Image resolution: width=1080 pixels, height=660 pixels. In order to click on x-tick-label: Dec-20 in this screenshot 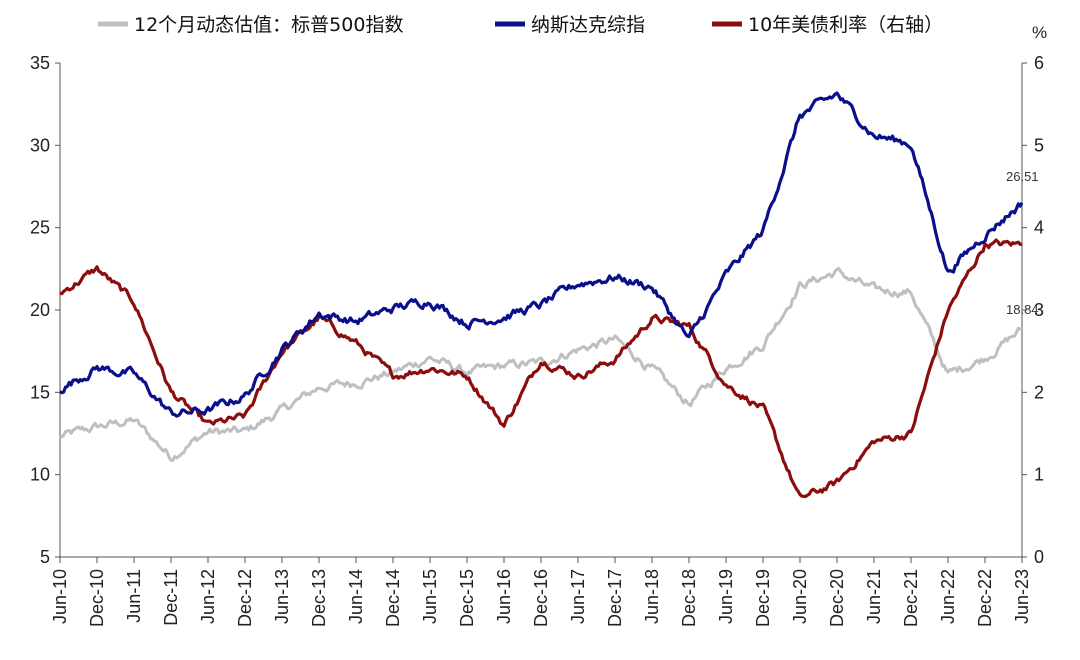, I will do `click(837, 598)`.